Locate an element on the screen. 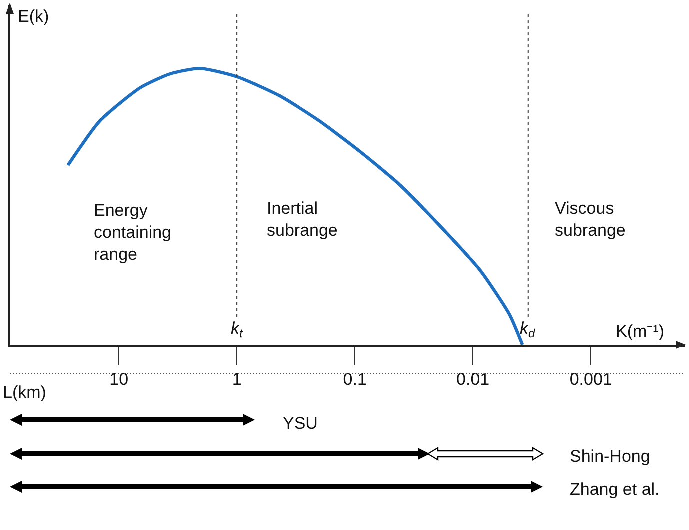  annotation: Viscous subrange is located at coordinates (590, 219).